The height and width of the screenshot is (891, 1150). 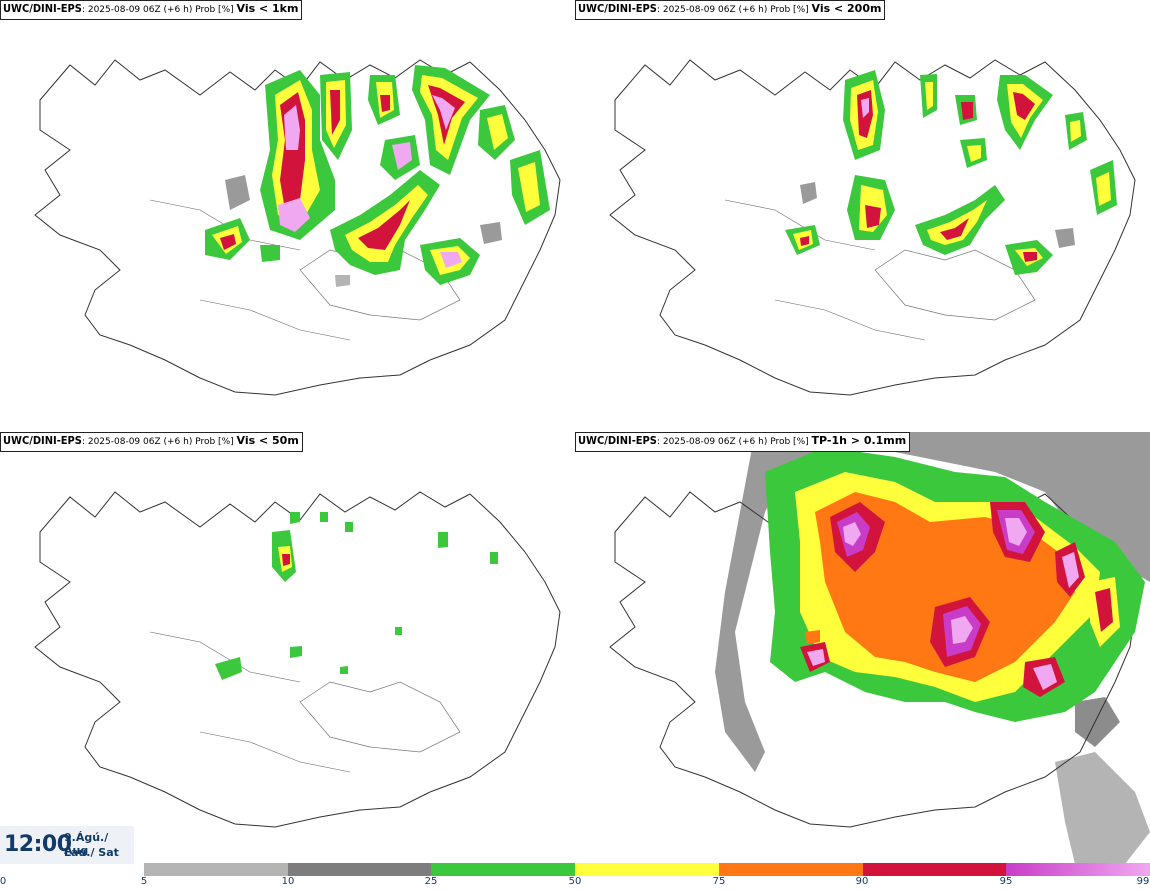 I want to click on legend-tick: 0, so click(x=3, y=881).